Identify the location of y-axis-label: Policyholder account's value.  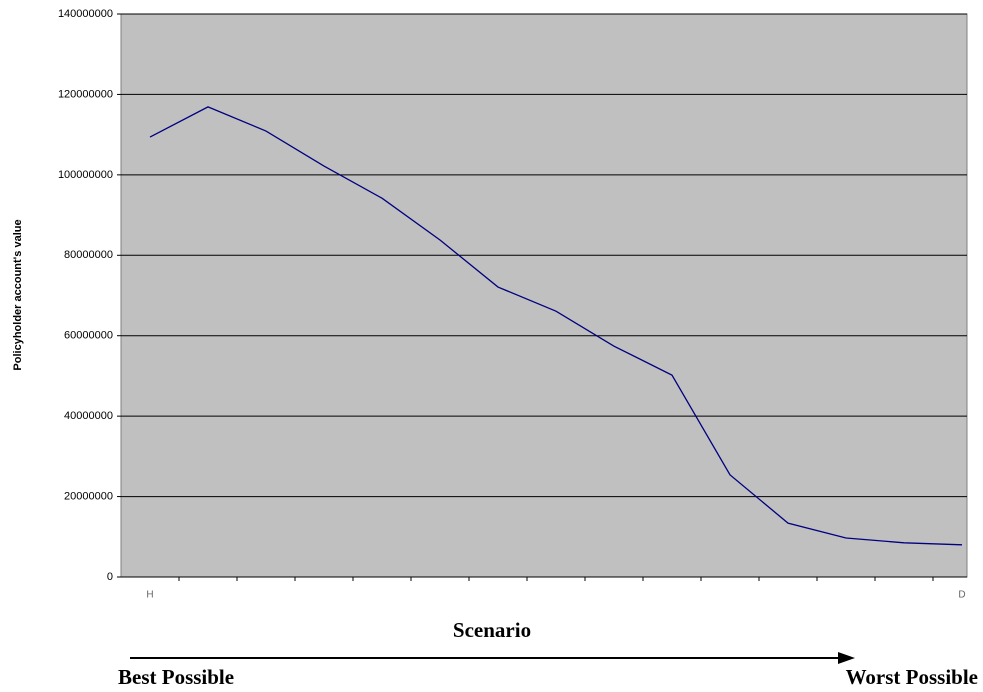
(18, 294).